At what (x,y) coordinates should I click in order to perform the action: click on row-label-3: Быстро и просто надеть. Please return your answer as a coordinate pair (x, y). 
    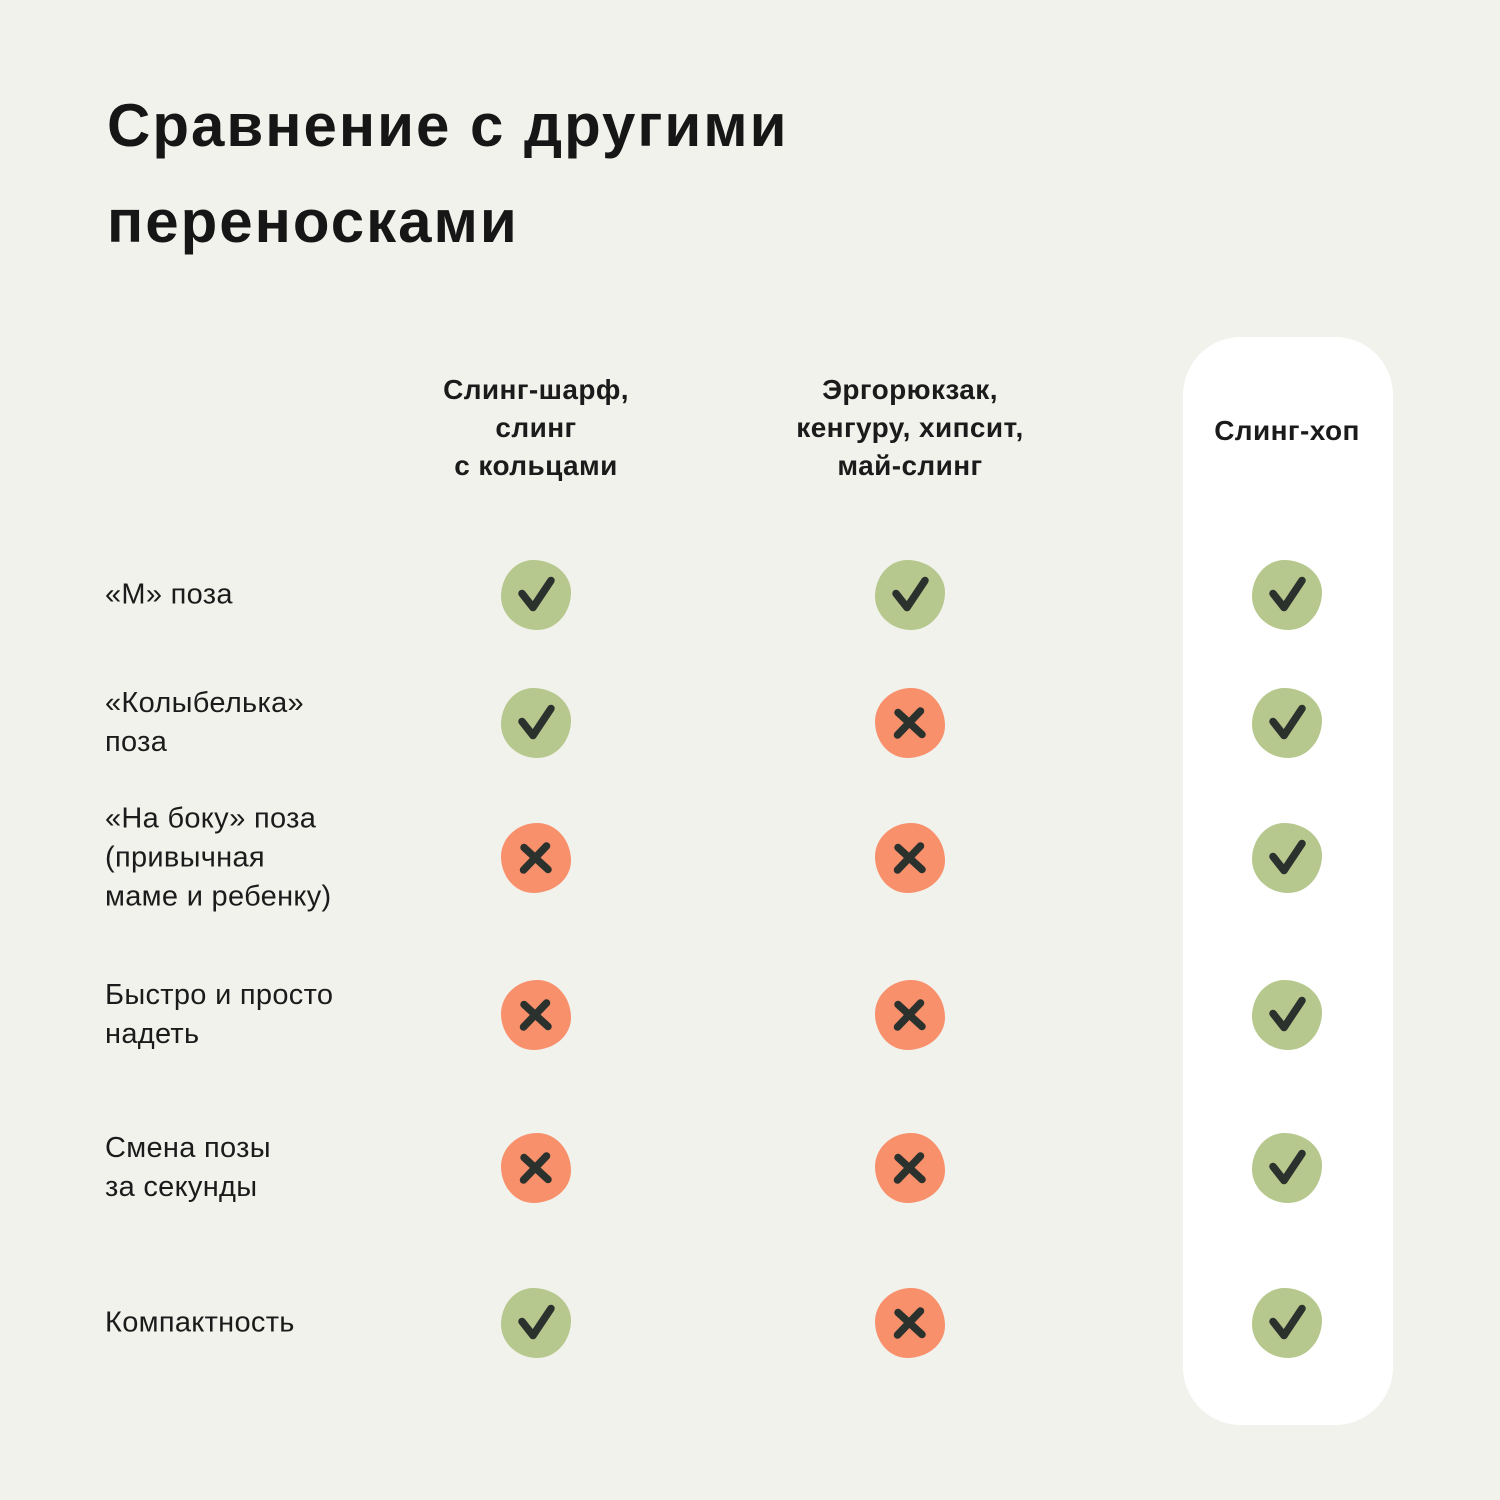
    Looking at the image, I should click on (219, 1015).